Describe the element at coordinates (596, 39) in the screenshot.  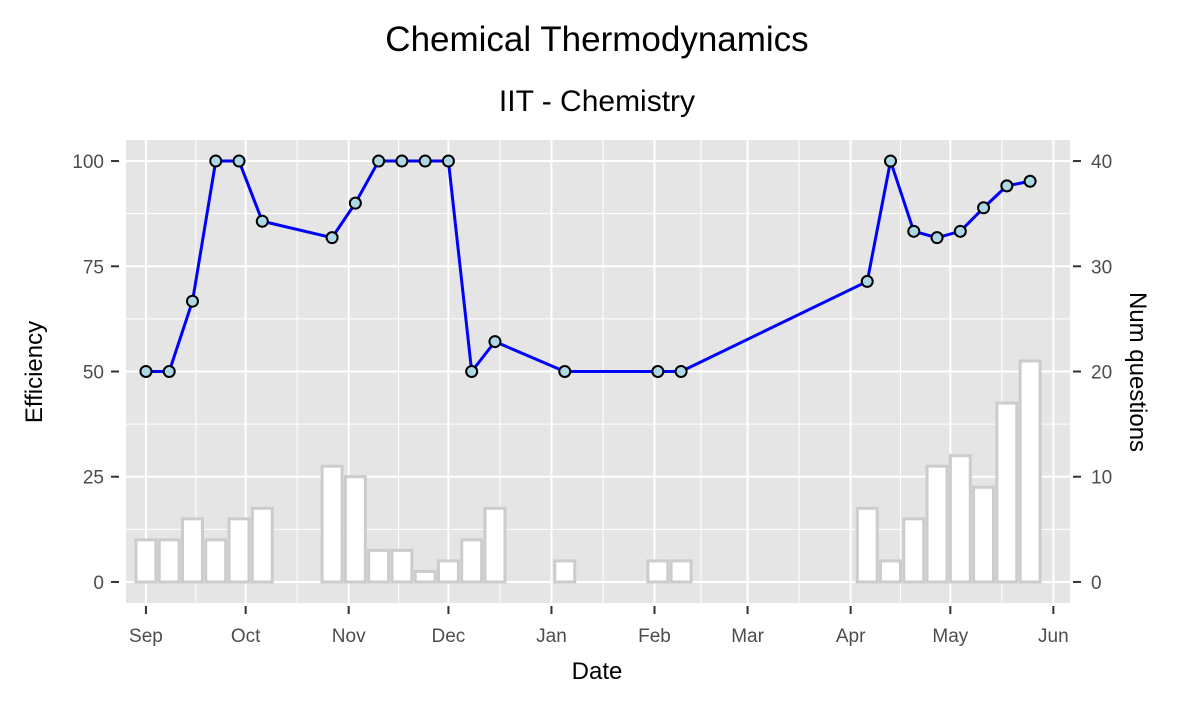
I see `chart-title: Chemical Thermodynamics` at that location.